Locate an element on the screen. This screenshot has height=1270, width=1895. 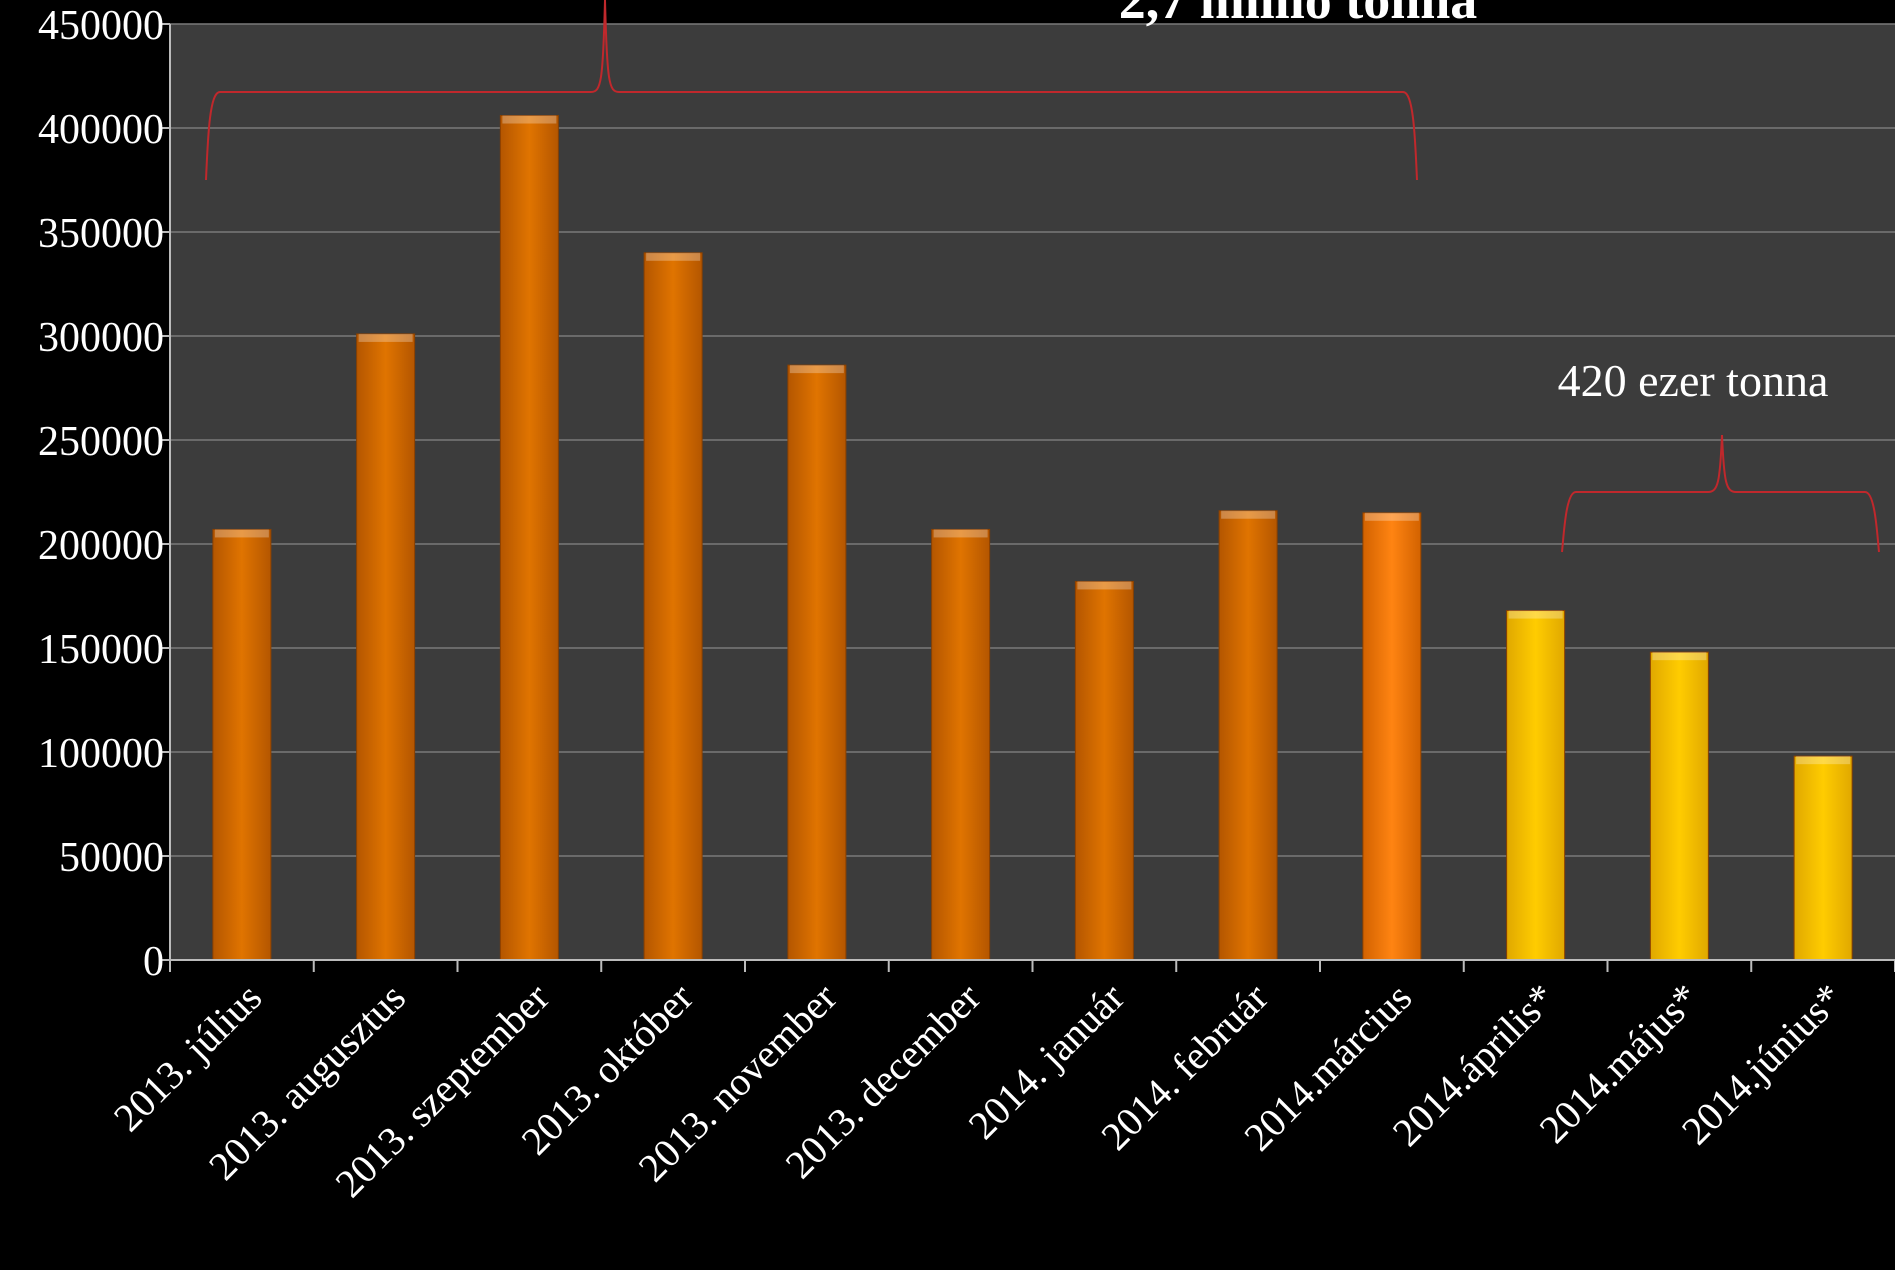
y-tick-label: 100000 is located at coordinates (101, 754).